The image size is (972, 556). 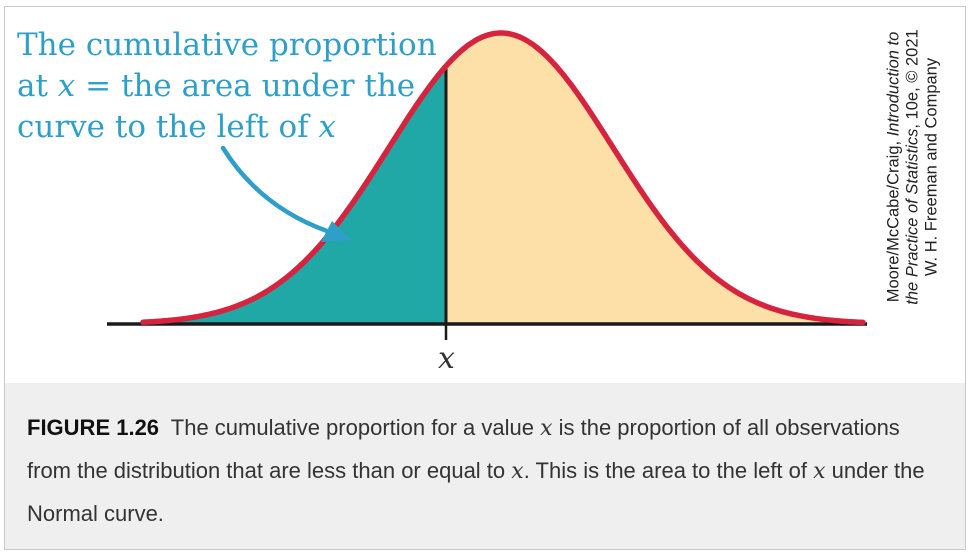 I want to click on annotation-line-3-prefix: curve to the left of, so click(x=168, y=127).